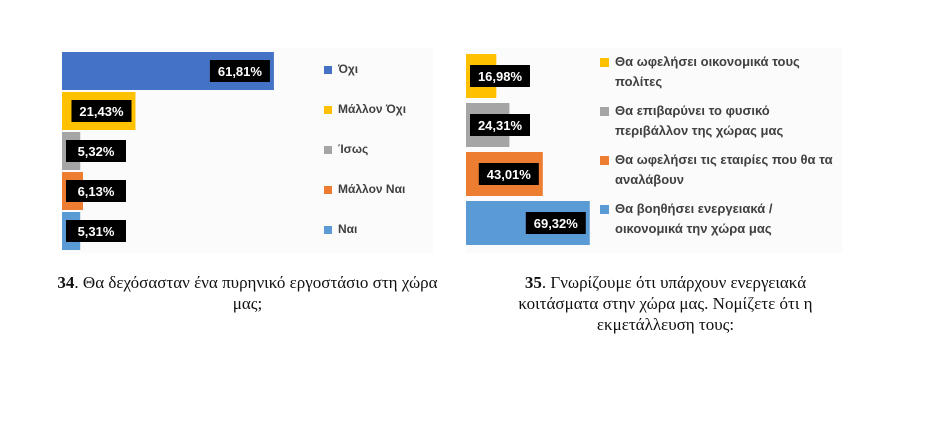  I want to click on data-label-34-3: 6,13%, so click(96, 191).